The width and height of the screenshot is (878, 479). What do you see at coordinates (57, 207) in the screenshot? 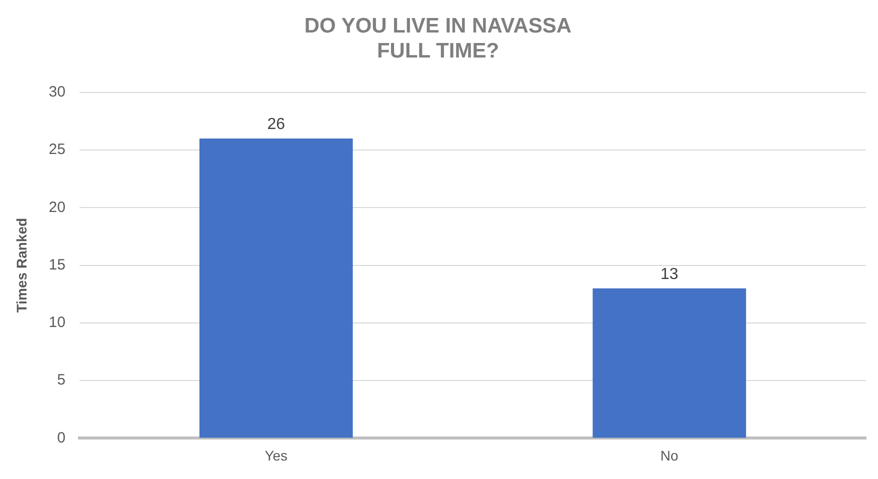
I see `y-tick-label: 20` at bounding box center [57, 207].